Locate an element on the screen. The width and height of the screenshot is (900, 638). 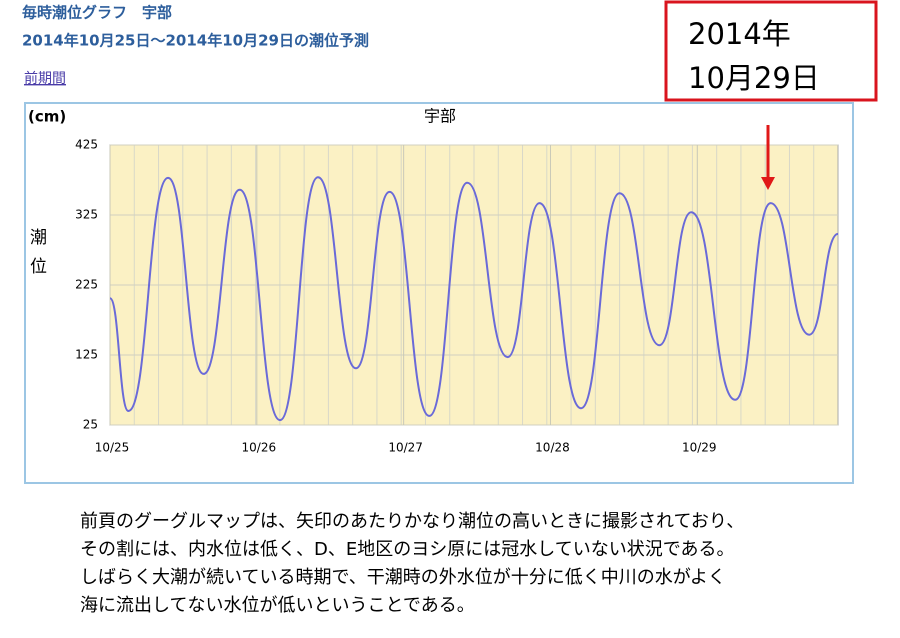
y-tick-label: 25 is located at coordinates (90, 425).